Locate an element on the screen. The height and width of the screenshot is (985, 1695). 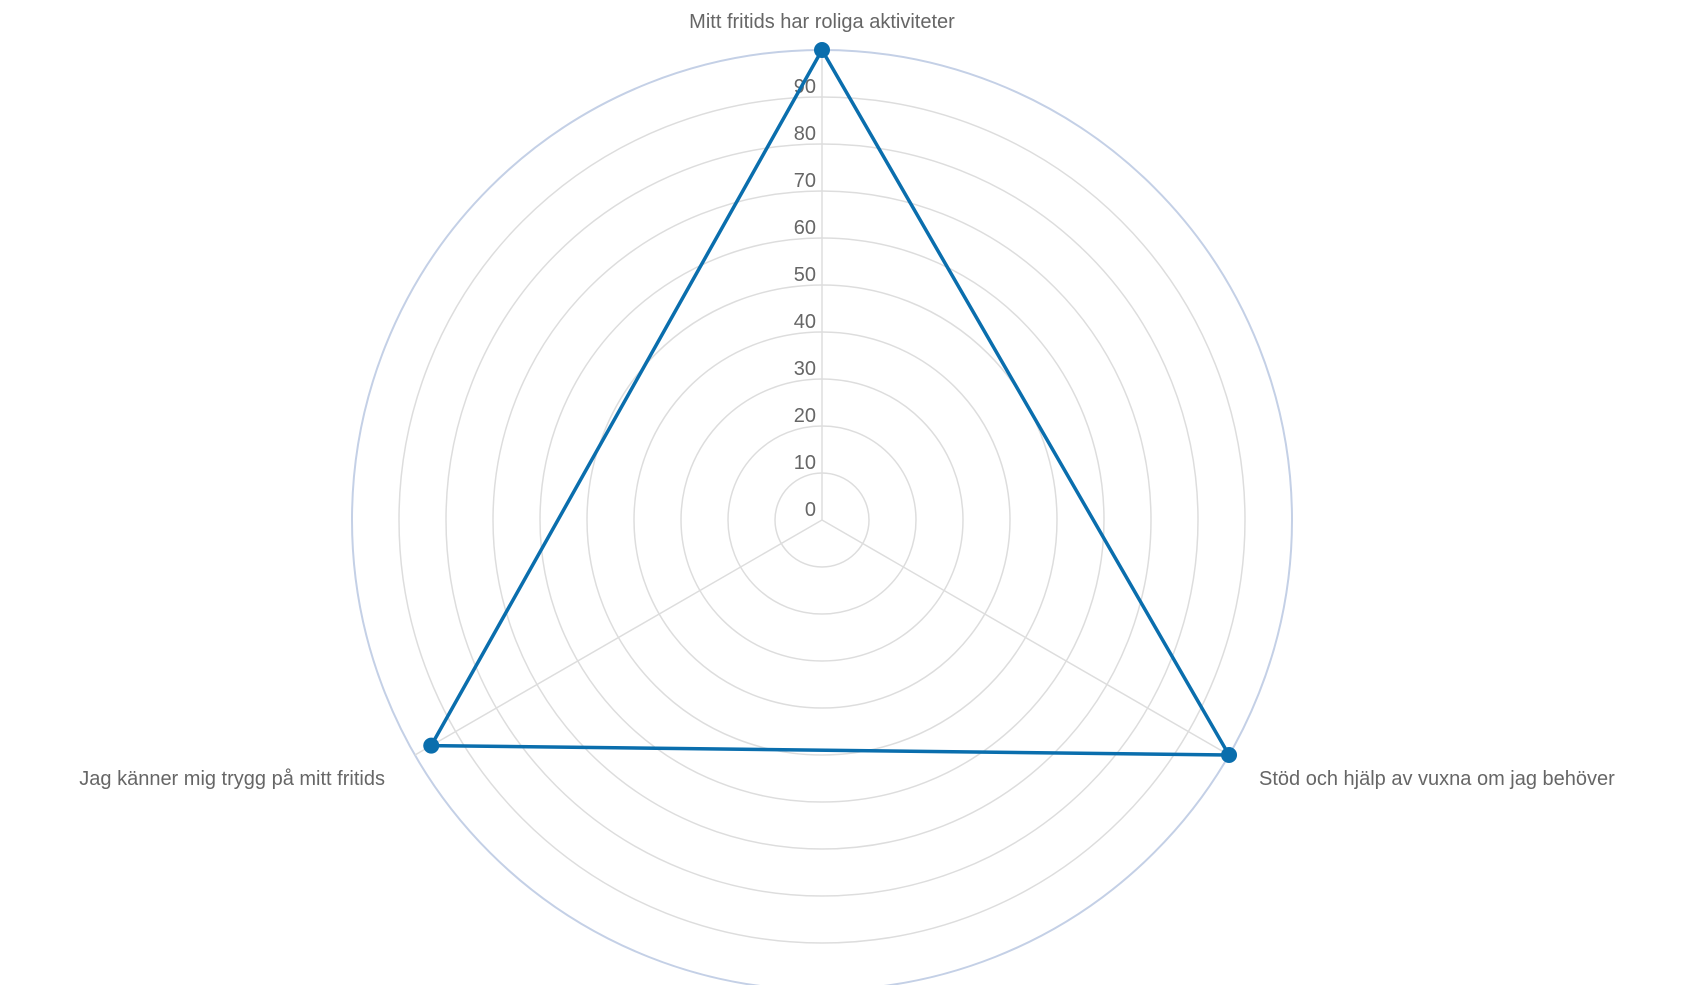
tick-label: 60 is located at coordinates (805, 228).